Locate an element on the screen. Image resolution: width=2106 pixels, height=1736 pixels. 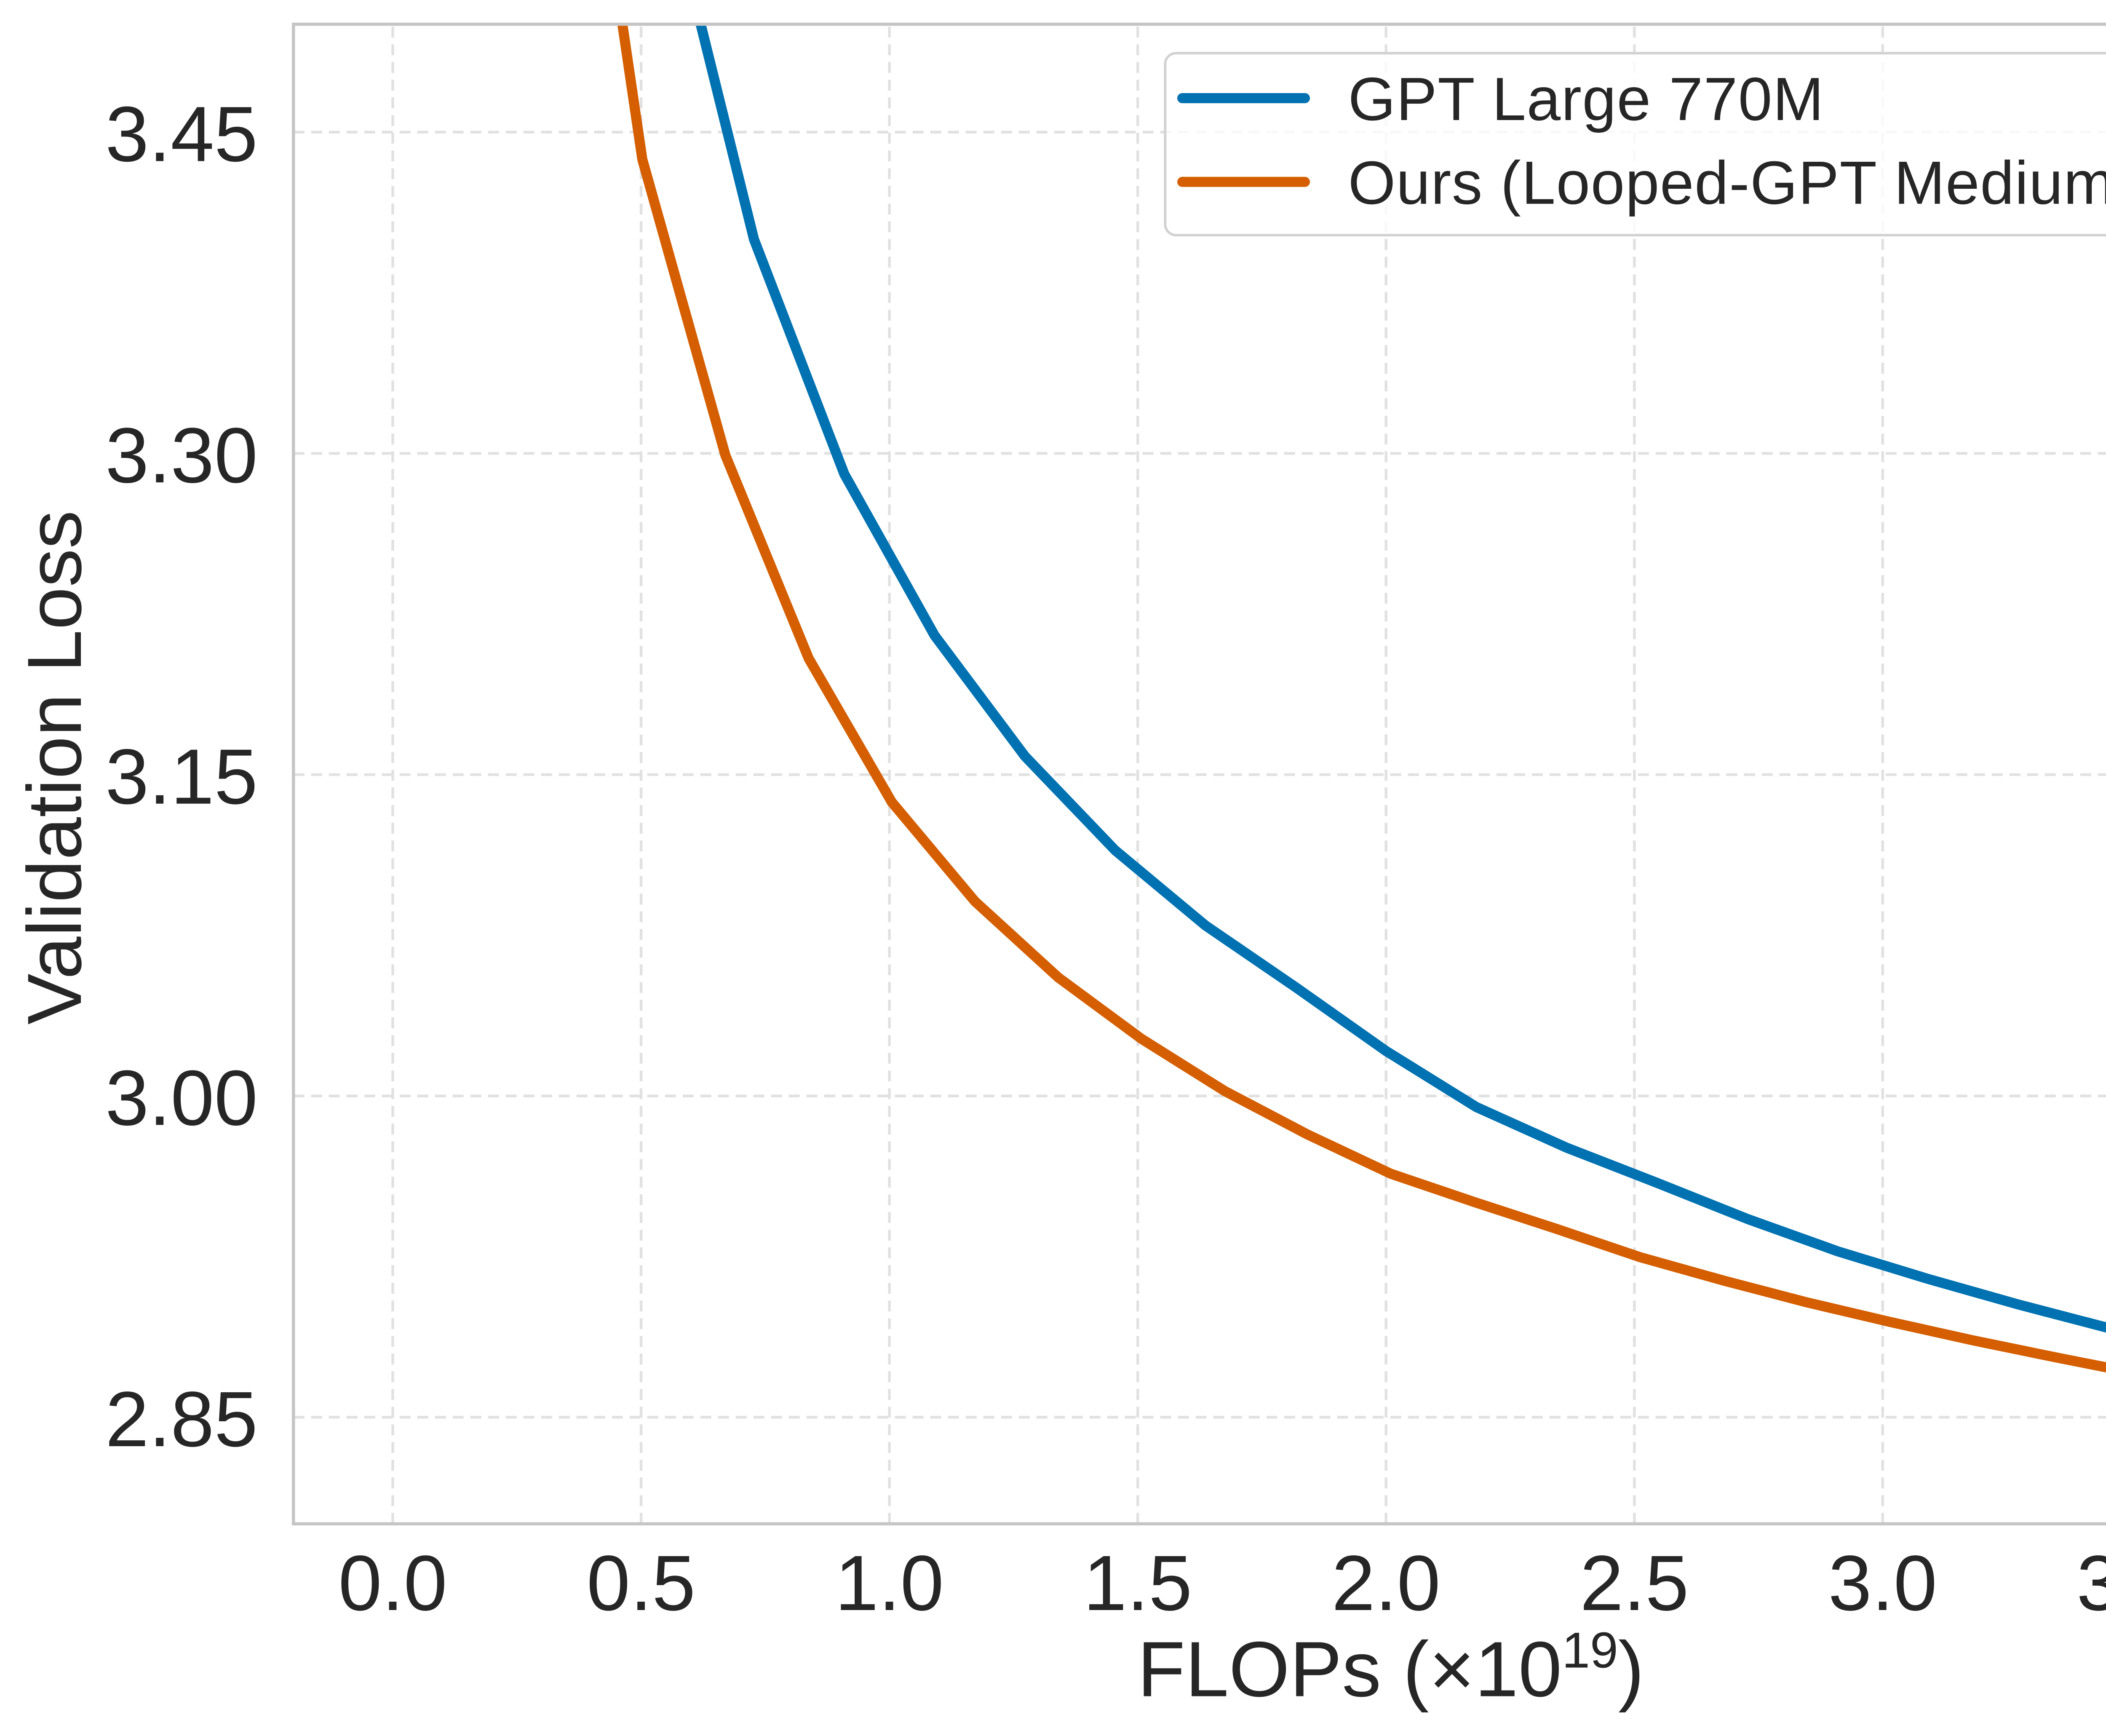
svg-text: 2.0 is located at coordinates (1386, 1583).